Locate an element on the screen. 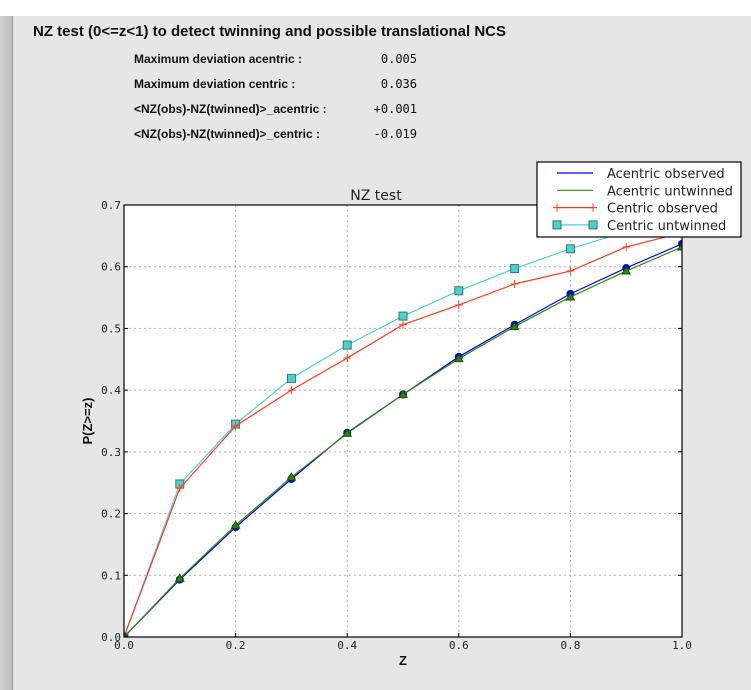 Image resolution: width=751 pixels, height=690 pixels. stat-label: <NZ(obs)-NZ(twinned)>_centric : is located at coordinates (227, 134).